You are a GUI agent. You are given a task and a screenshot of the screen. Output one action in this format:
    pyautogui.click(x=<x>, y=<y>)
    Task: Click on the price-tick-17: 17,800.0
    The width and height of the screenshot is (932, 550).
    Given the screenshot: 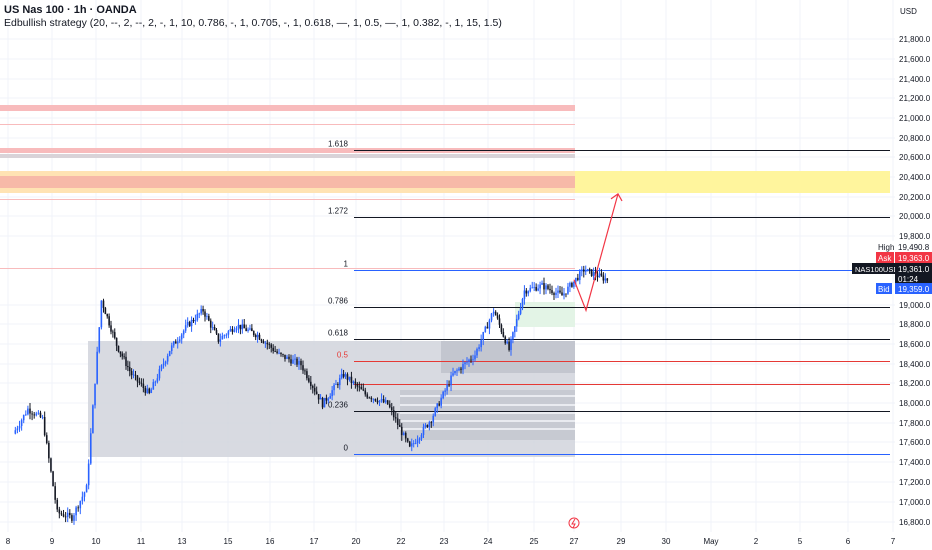 What is the action you would take?
    pyautogui.click(x=915, y=423)
    